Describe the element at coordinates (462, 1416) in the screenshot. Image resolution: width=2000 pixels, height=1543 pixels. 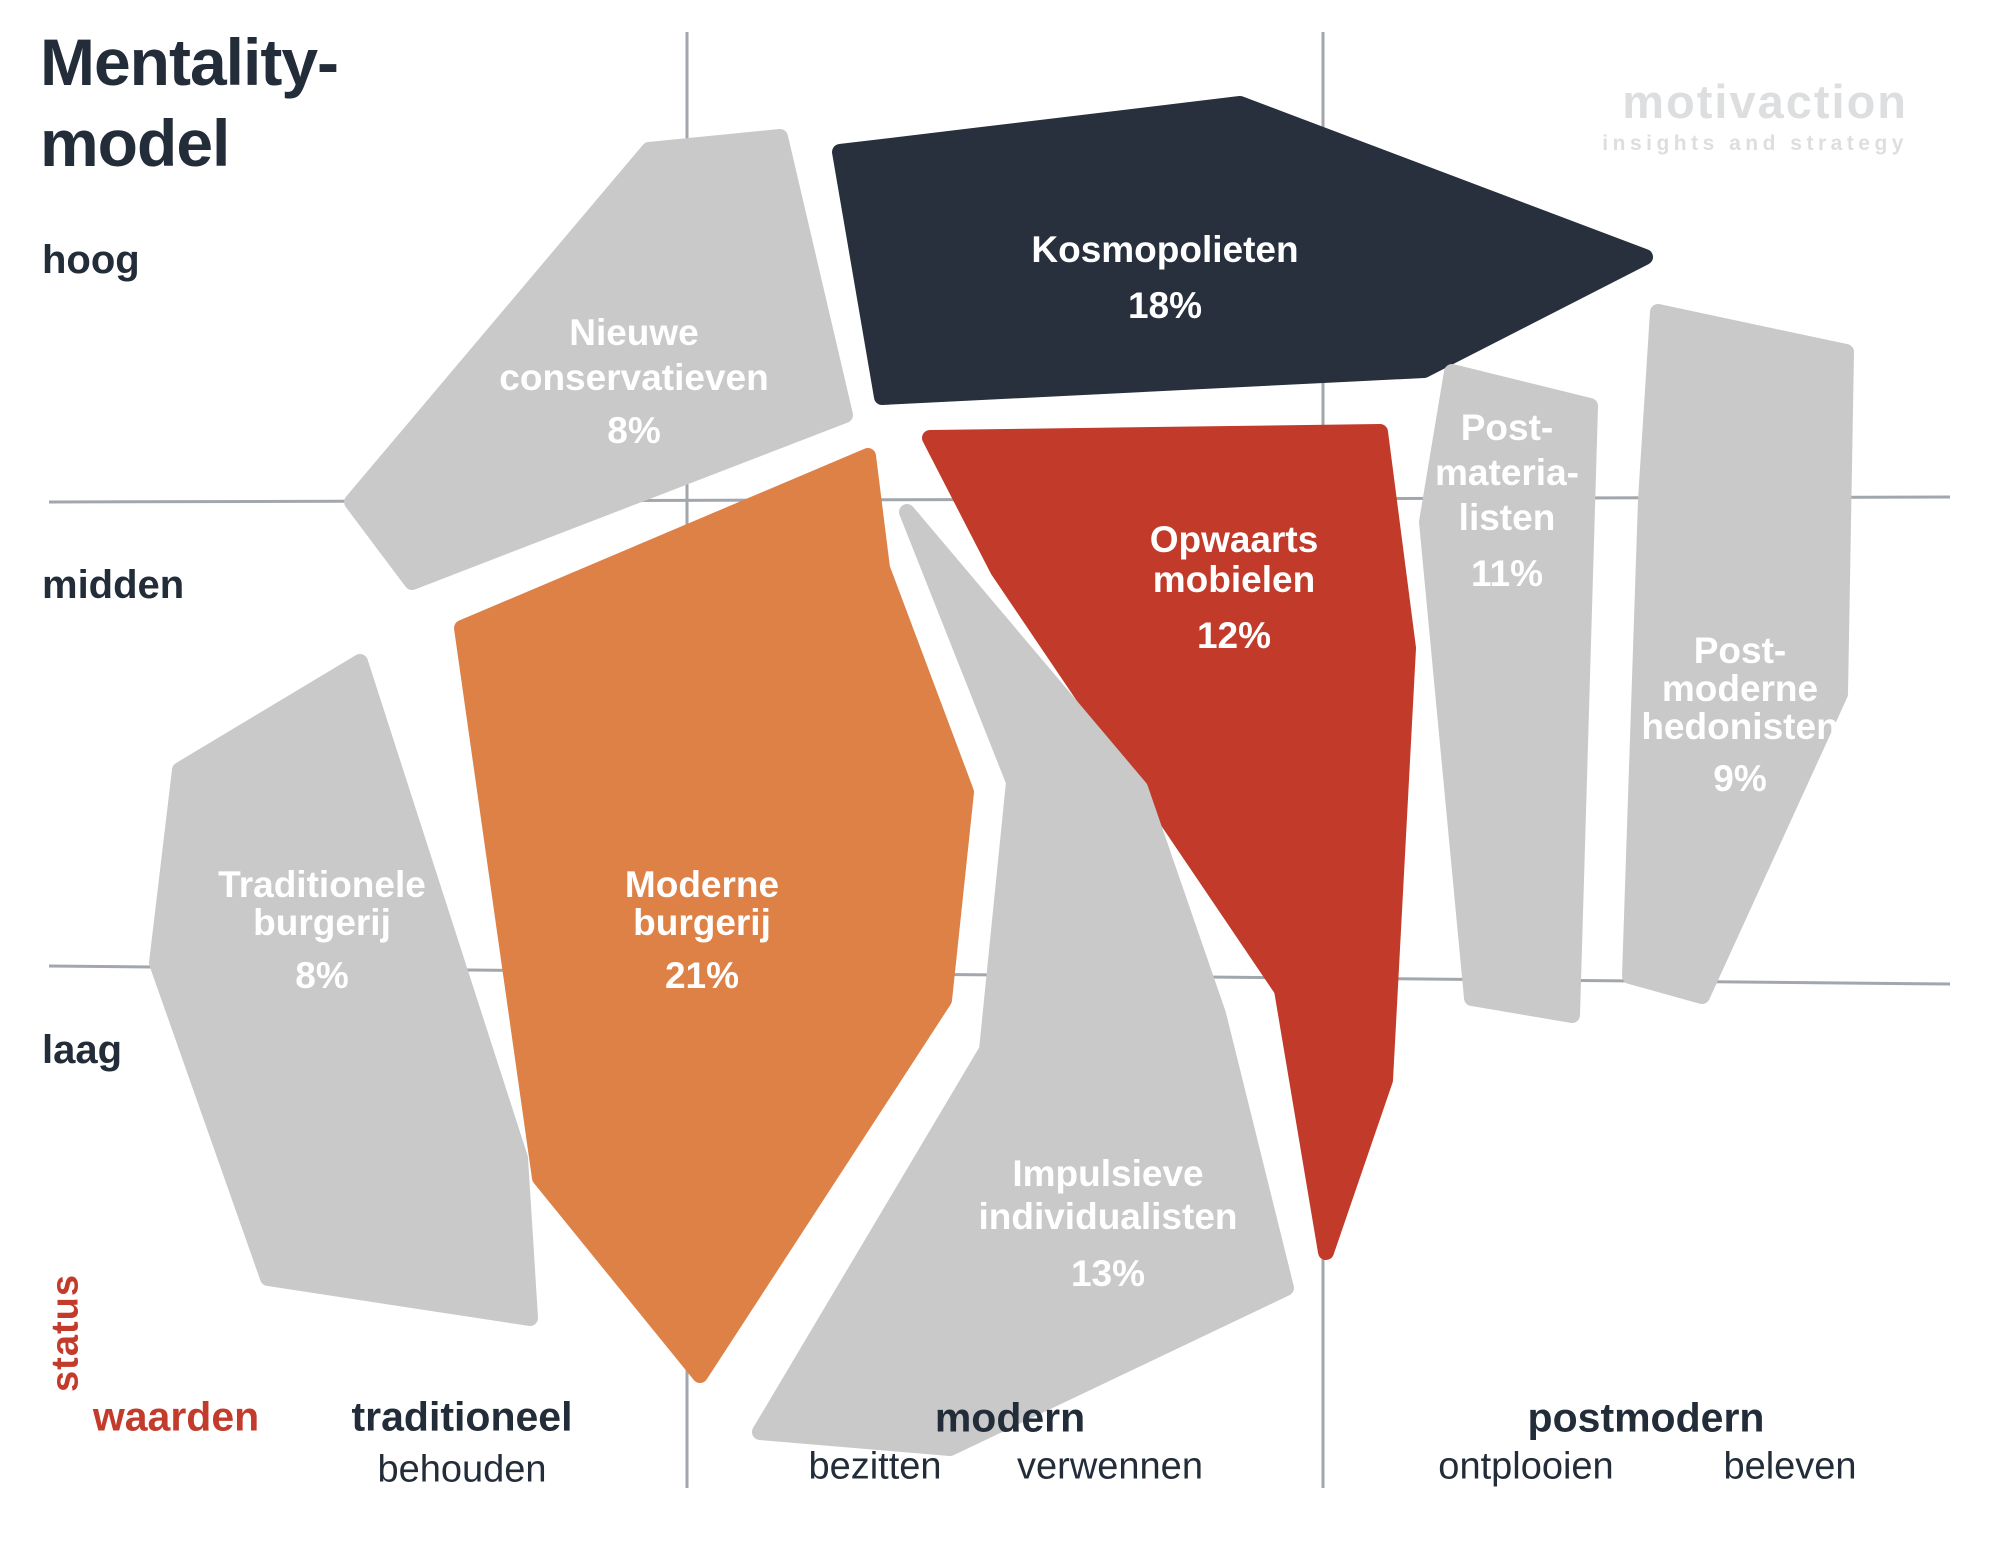
I see `category-traditioneel: traditioneel` at that location.